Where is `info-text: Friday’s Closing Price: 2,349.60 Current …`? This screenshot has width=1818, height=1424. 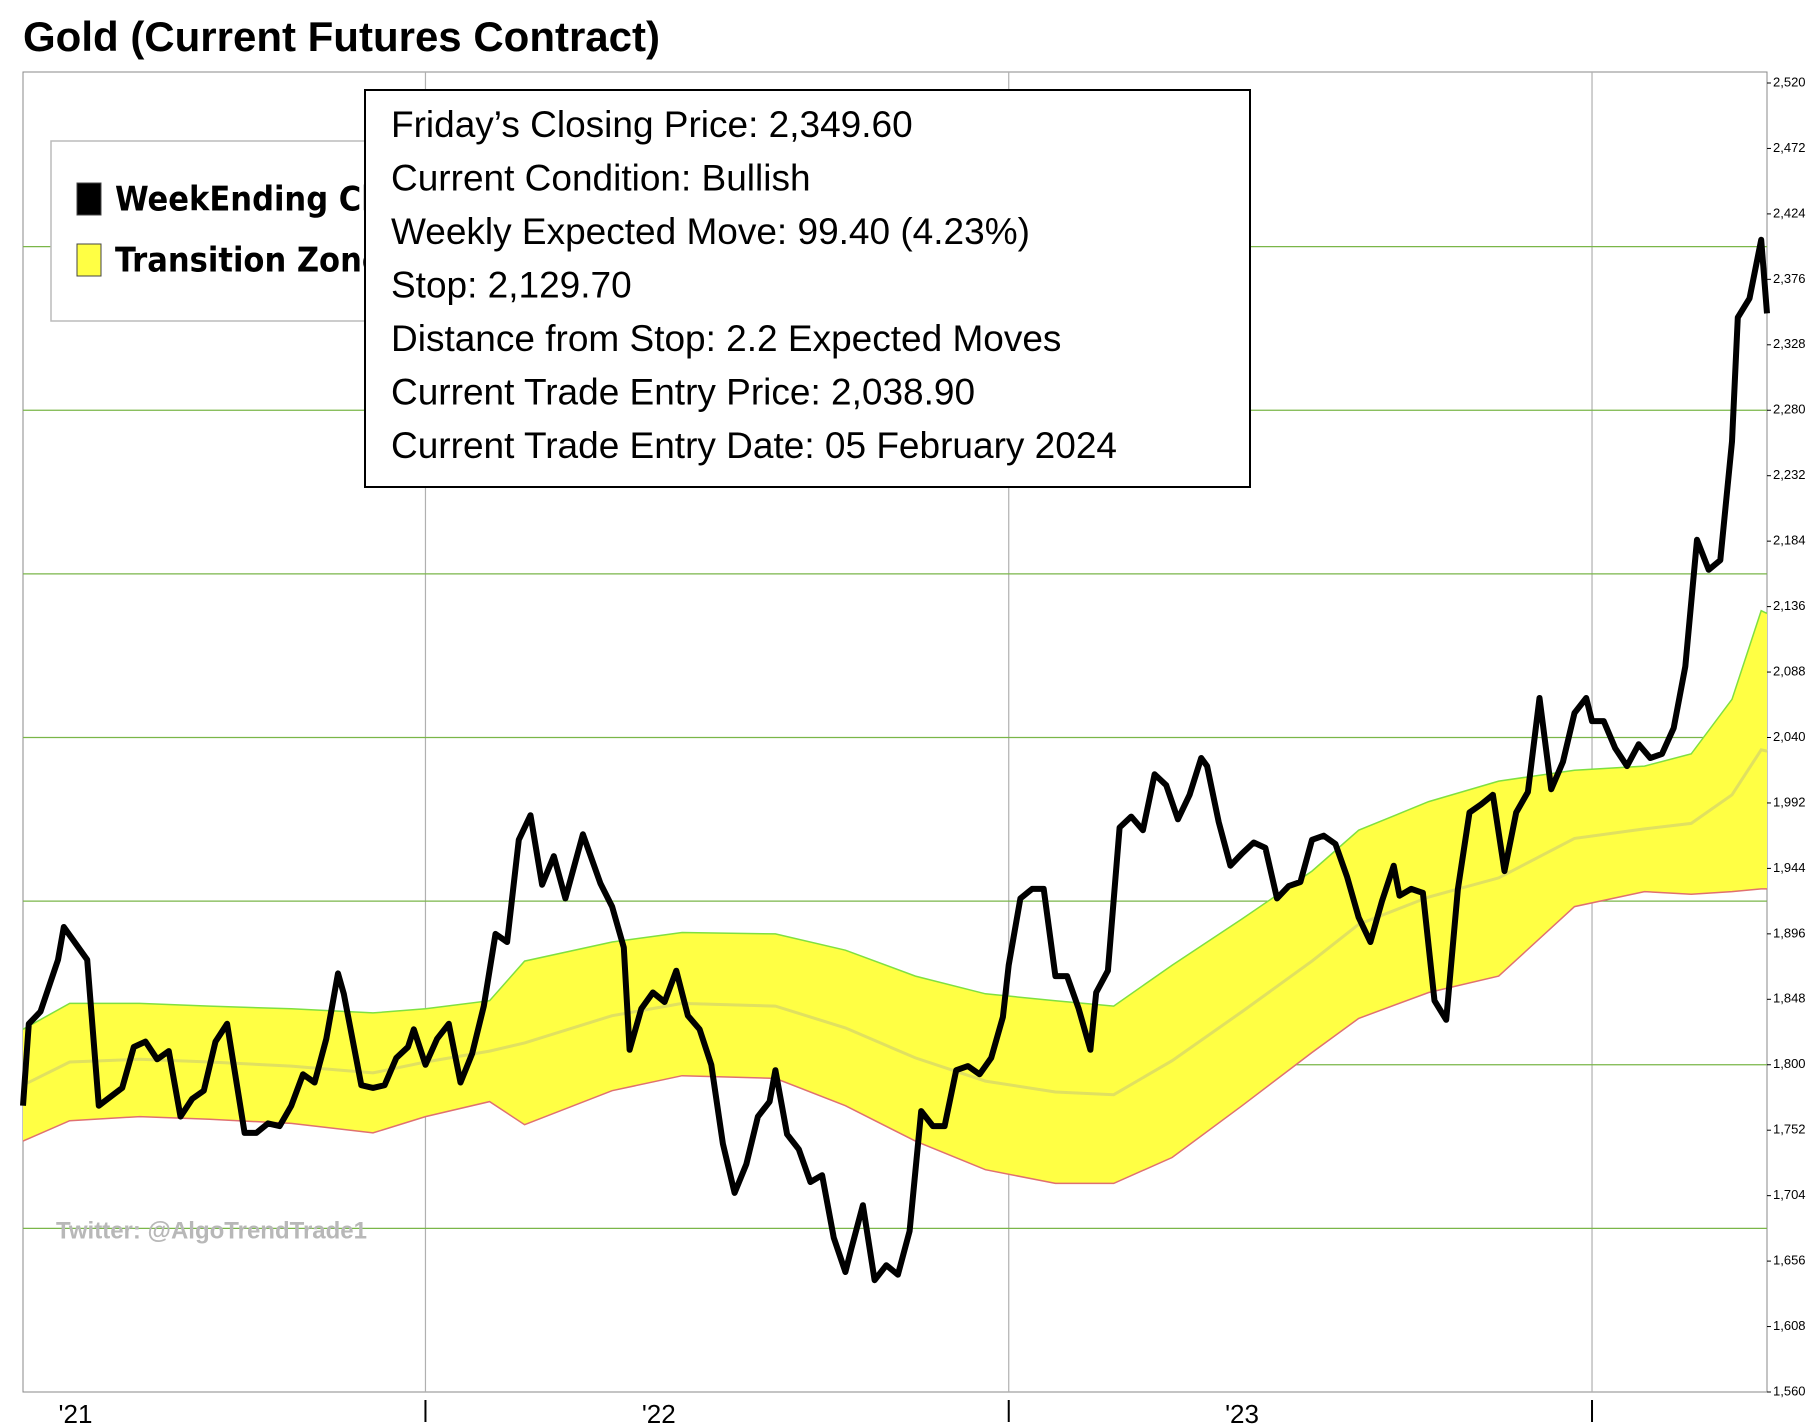
info-text: Friday’s Closing Price: 2,349.60 Current … is located at coordinates (754, 285).